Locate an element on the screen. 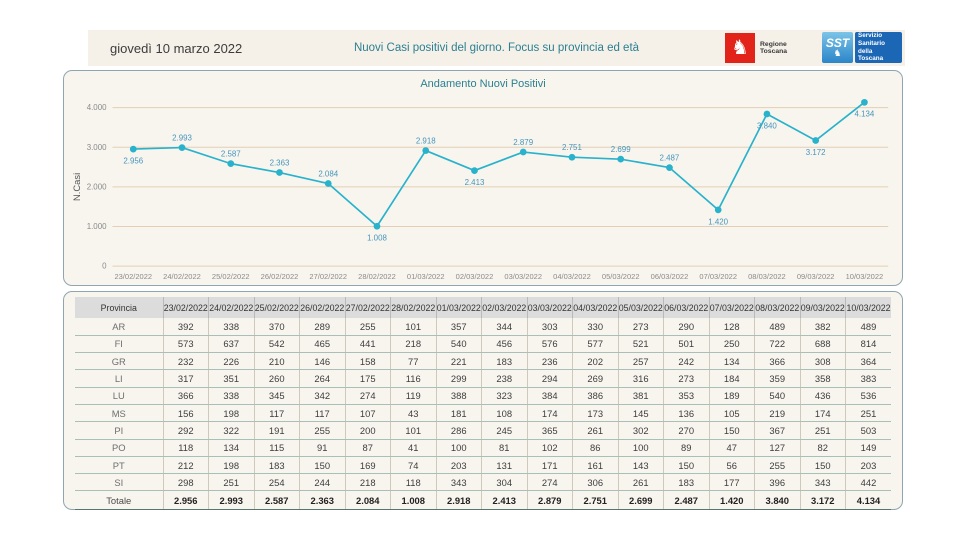 The width and height of the screenshot is (960, 540). data-label: 4.134 is located at coordinates (865, 114).